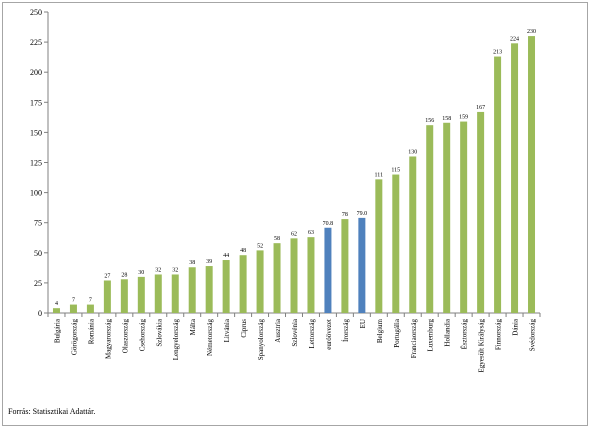 The height and width of the screenshot is (430, 592). I want to click on data-label: 58, so click(277, 239).